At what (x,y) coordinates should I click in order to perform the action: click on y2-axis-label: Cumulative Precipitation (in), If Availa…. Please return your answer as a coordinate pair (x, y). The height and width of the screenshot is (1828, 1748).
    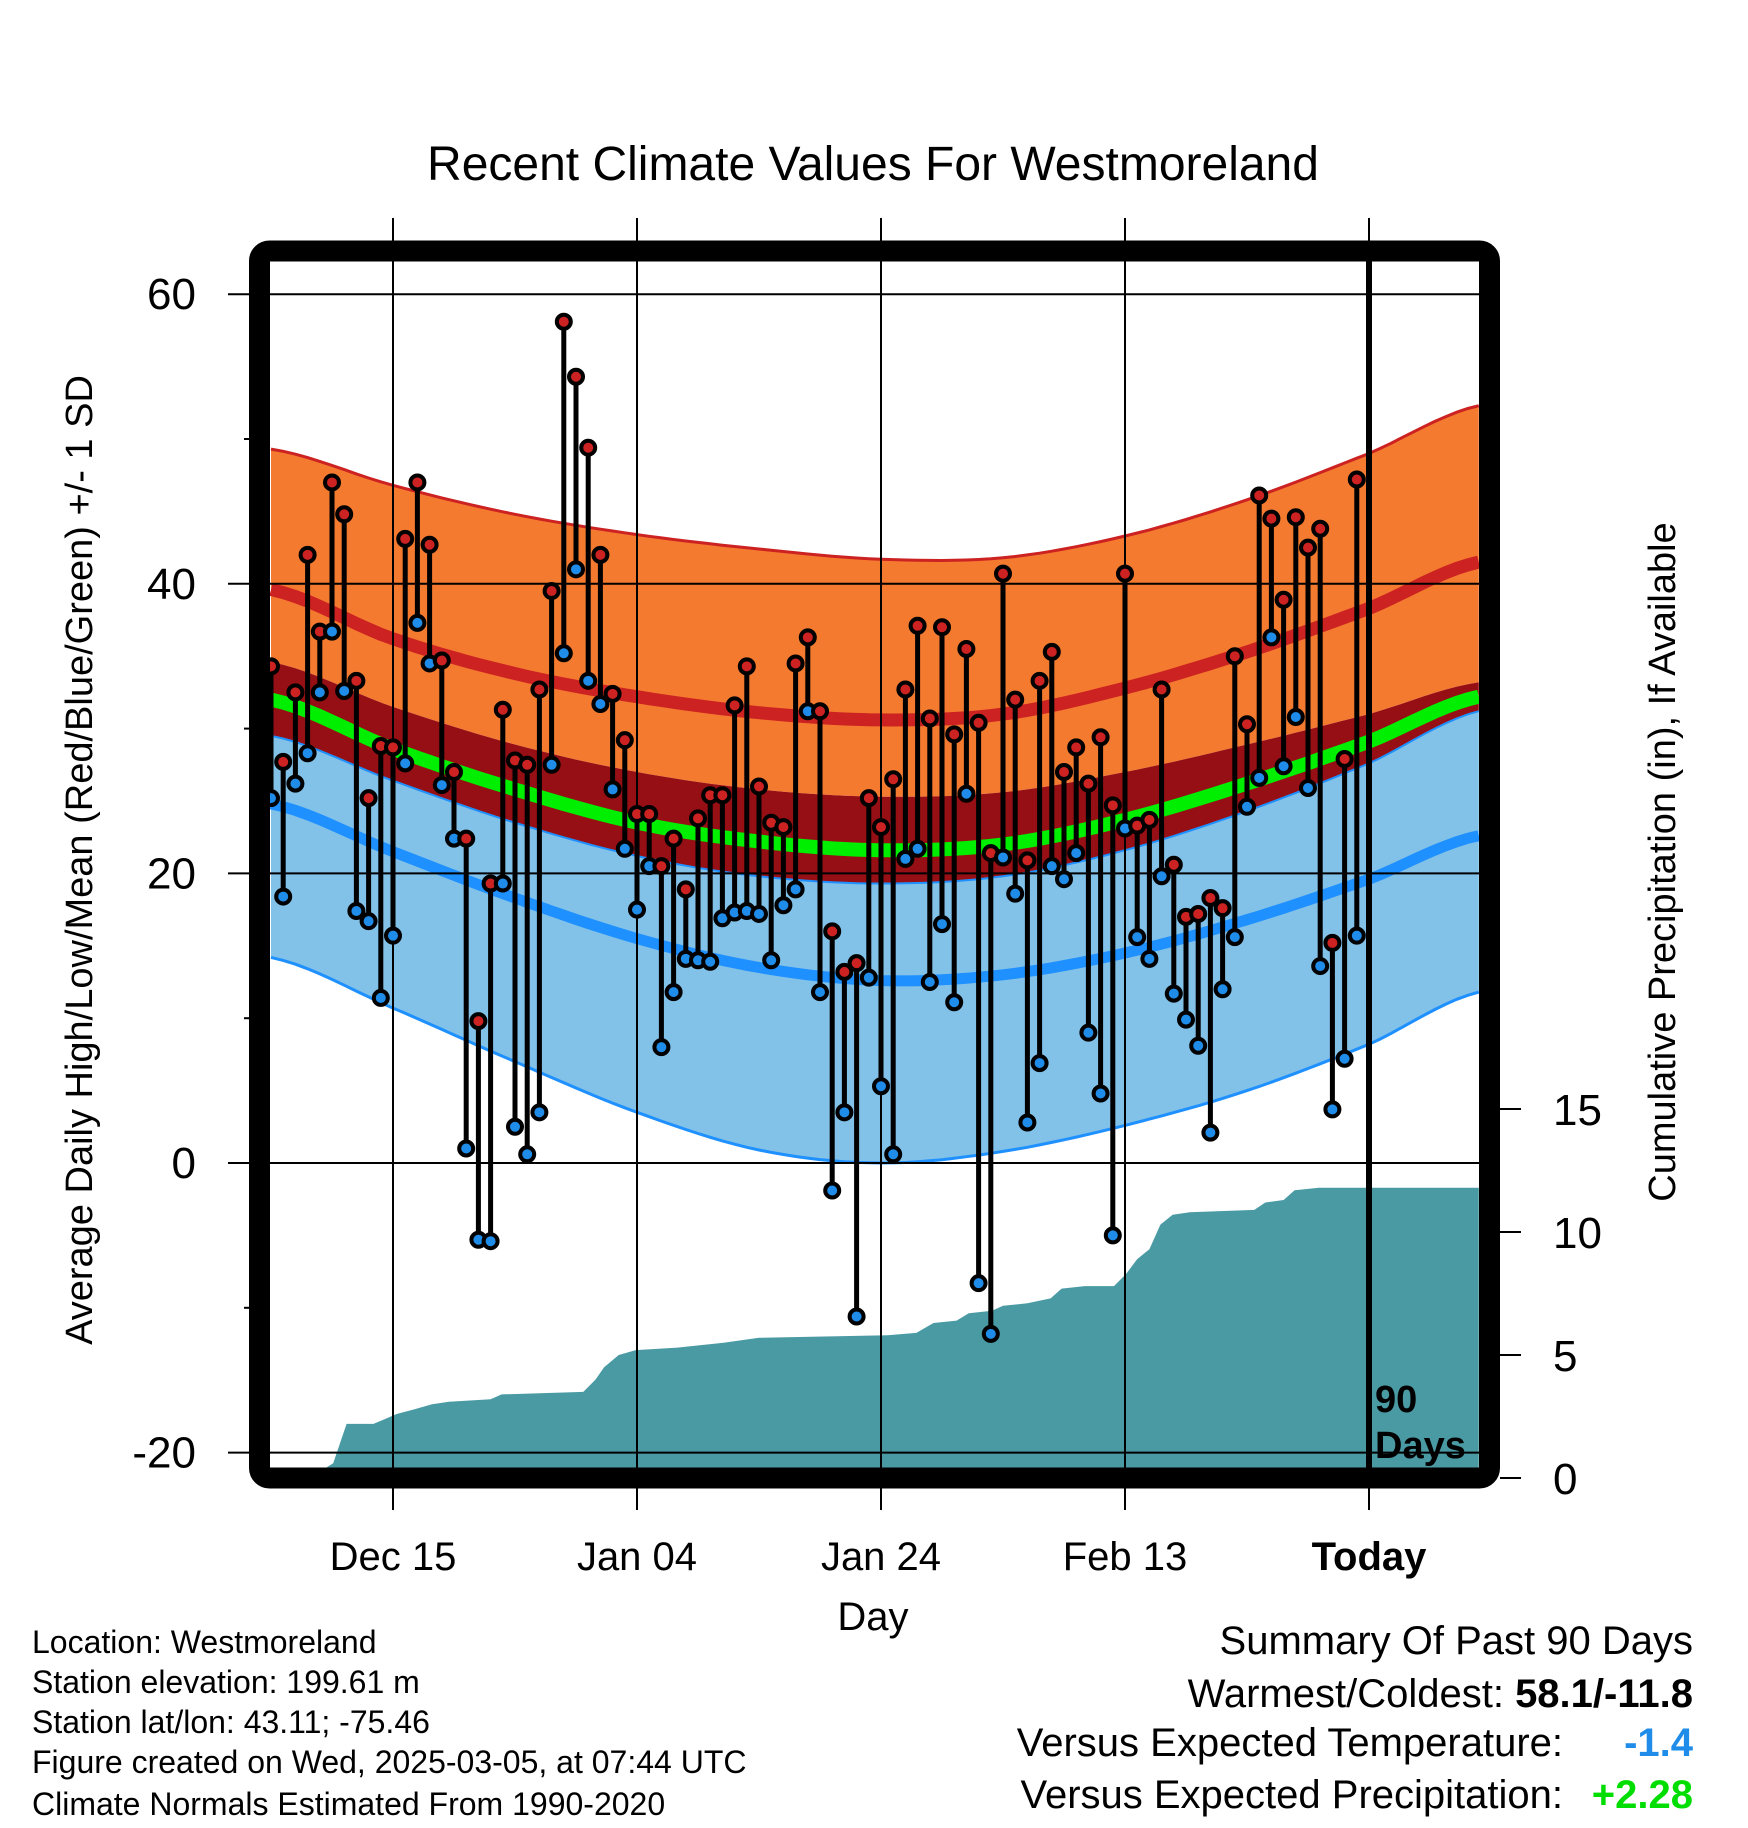
    Looking at the image, I should click on (1663, 861).